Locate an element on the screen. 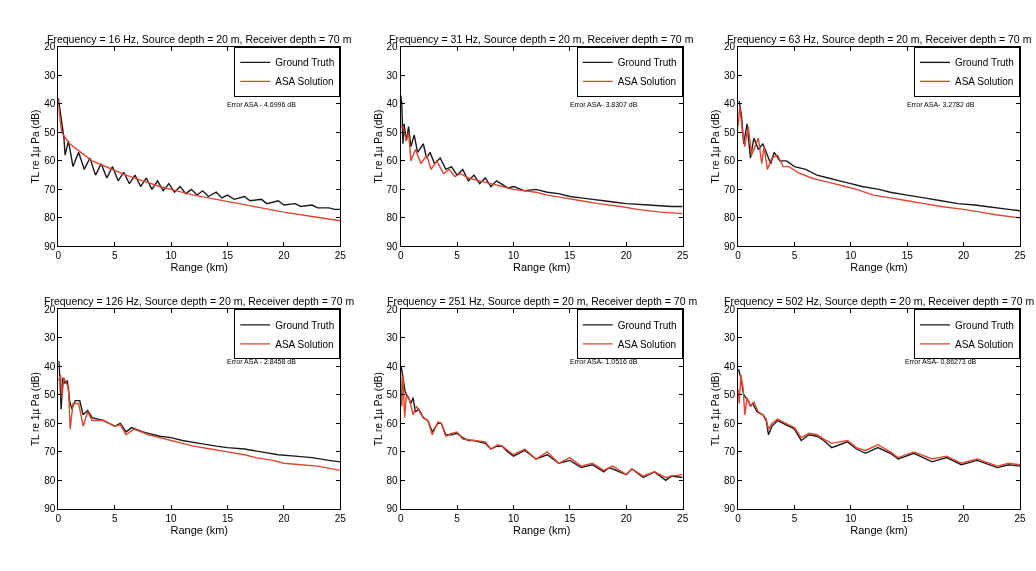 The height and width of the screenshot is (571, 1036). chart-title: Frequency = 502 Hz, Source depth = 20 m, Receiver depth = 70 m is located at coordinates (879, 301).